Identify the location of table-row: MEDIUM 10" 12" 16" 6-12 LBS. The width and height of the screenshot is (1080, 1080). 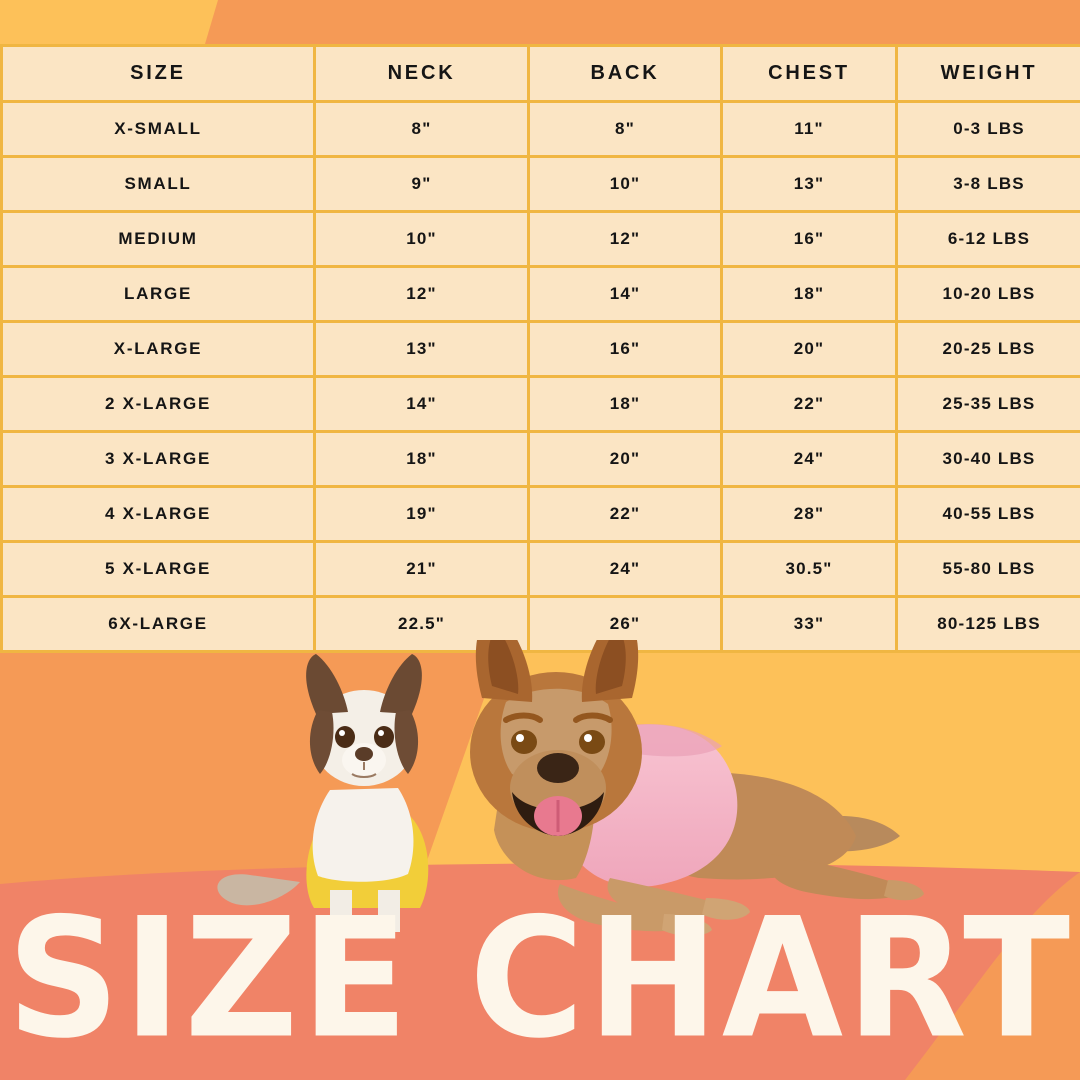
(540, 239).